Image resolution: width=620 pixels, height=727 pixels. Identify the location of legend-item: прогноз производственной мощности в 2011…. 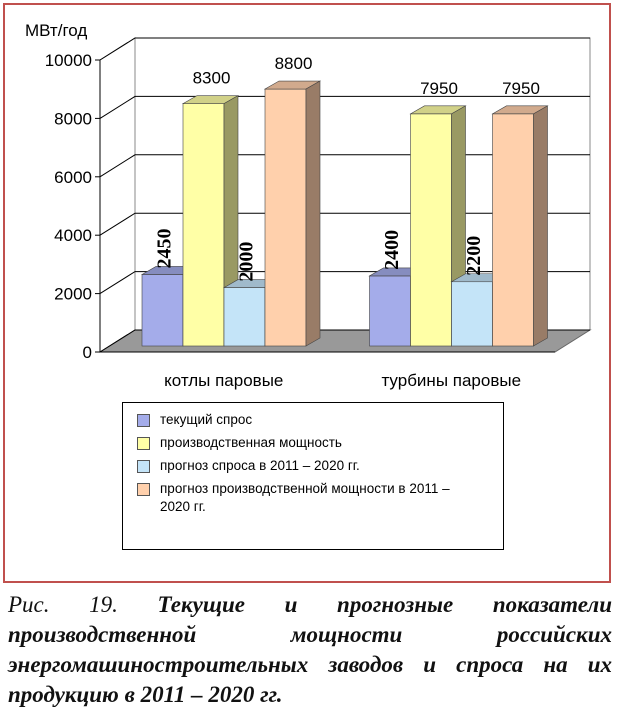
(320, 498).